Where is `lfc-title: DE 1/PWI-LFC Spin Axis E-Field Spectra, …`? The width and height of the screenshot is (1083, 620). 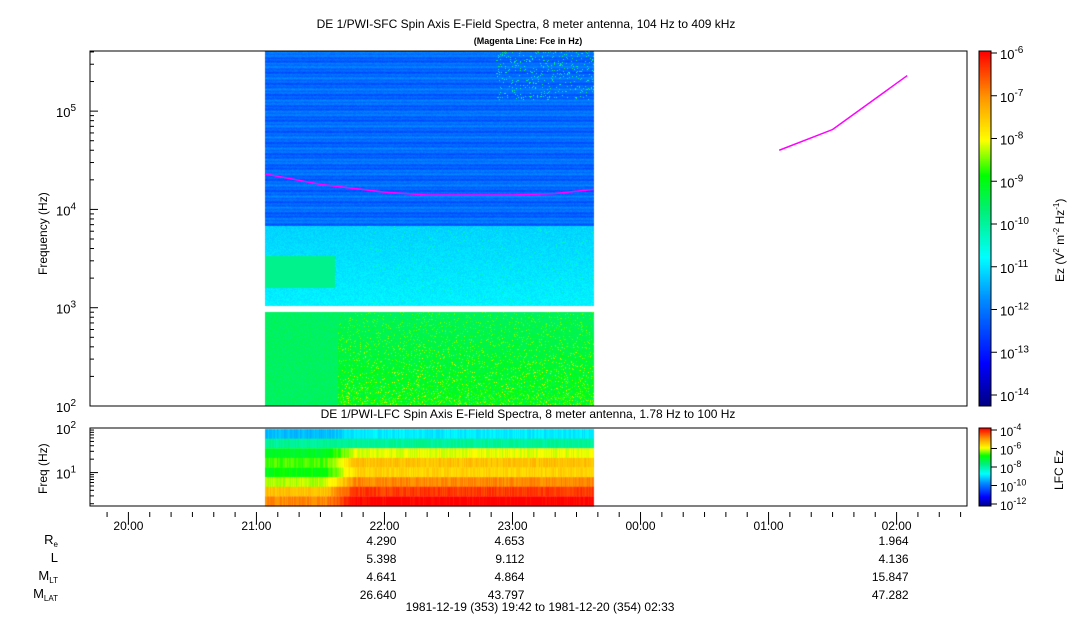
lfc-title: DE 1/PWI-LFC Spin Axis E-Field Spectra, … is located at coordinates (528, 414).